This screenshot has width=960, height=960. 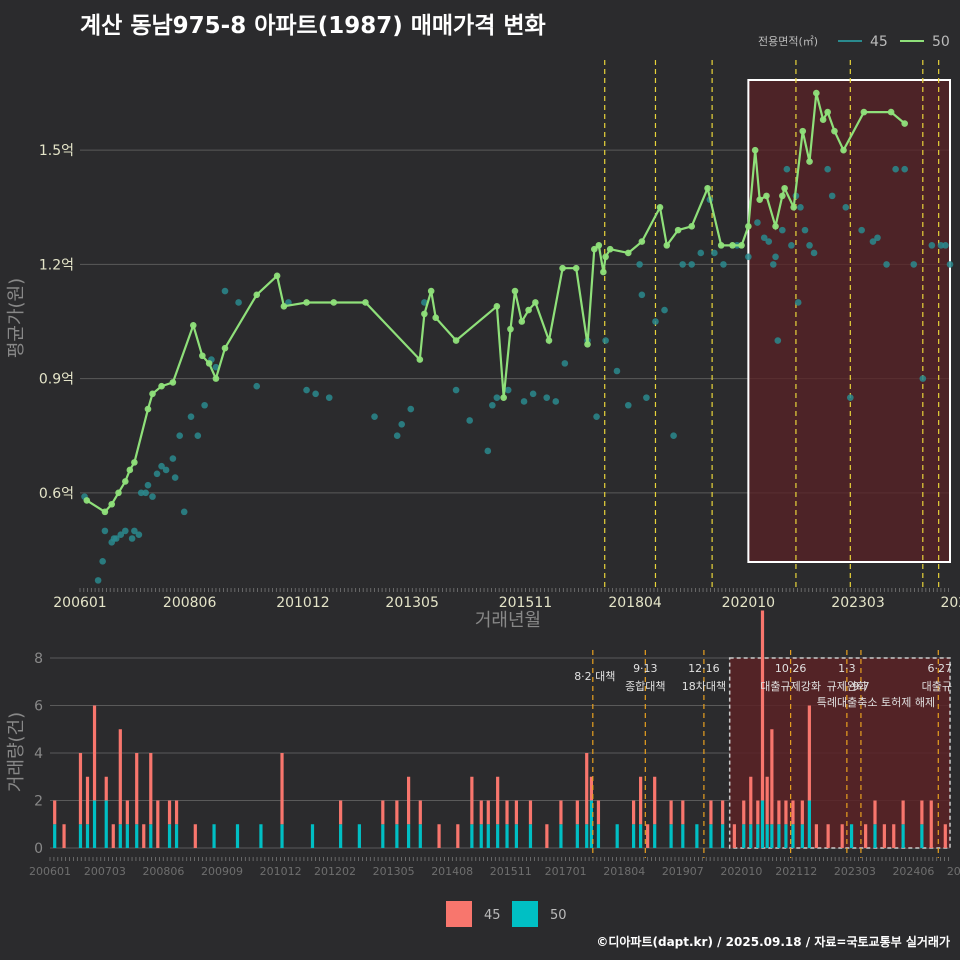 What do you see at coordinates (790, 686) in the screenshot?
I see `annotation-label: 대출규제강화` at bounding box center [790, 686].